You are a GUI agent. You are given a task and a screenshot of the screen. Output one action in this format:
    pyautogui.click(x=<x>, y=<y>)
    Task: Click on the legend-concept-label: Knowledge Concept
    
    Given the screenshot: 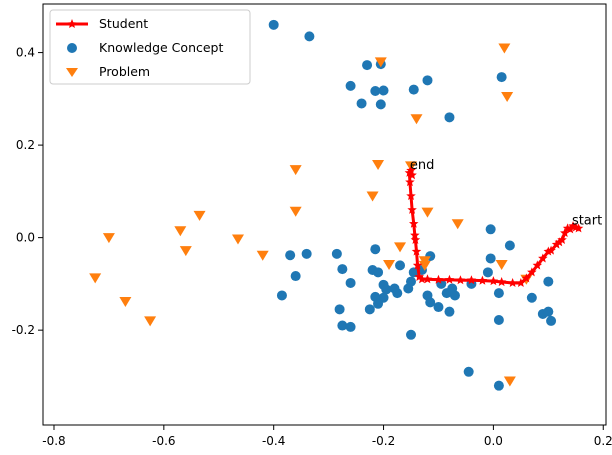 What is the action you would take?
    pyautogui.click(x=161, y=47)
    